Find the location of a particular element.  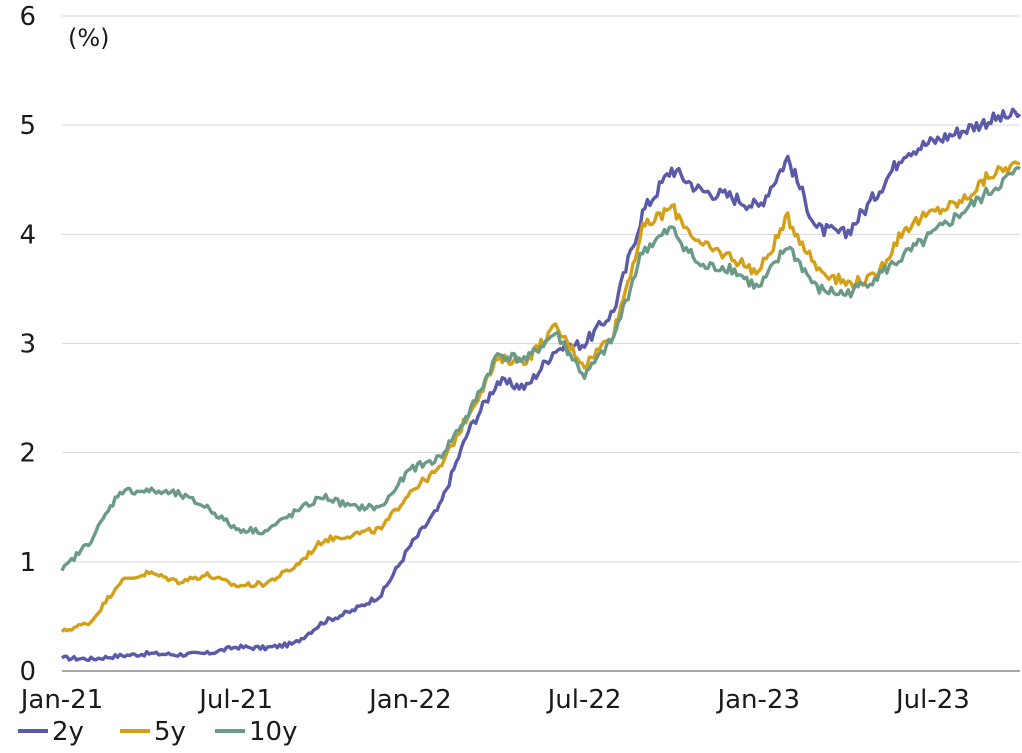

legend-label-10y: 10y is located at coordinates (273, 732).